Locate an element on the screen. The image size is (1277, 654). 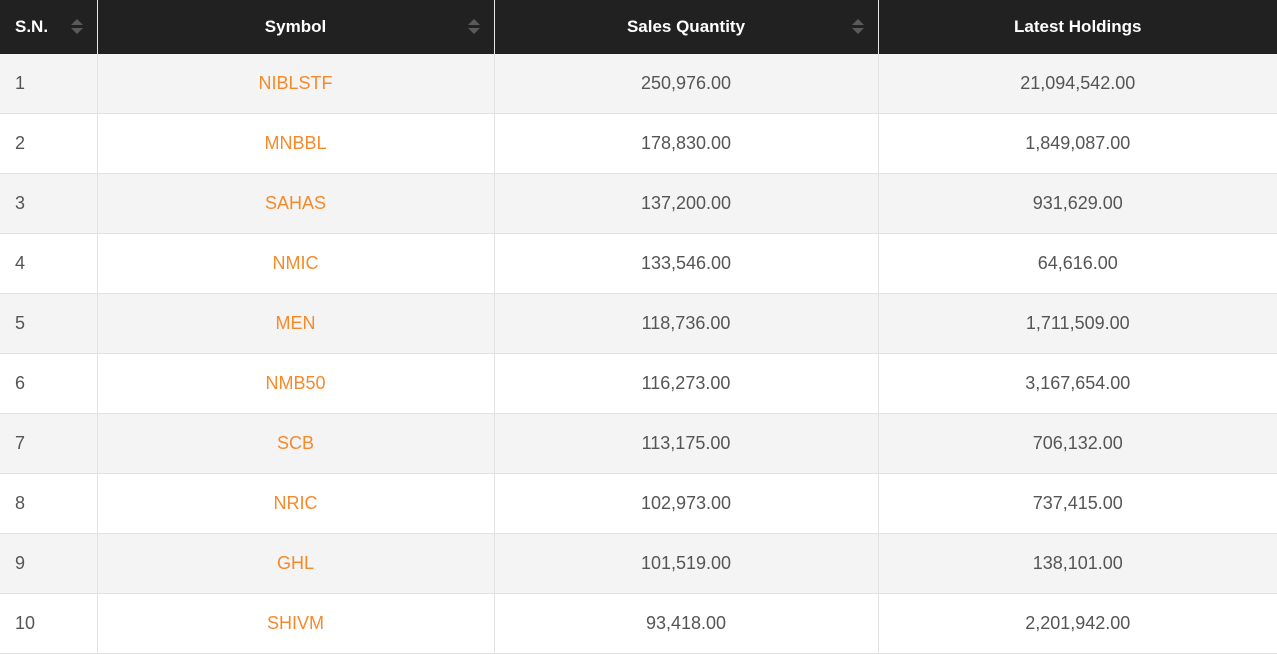
table-row: 5 MEN 118,736.00 1,711,509.00 is located at coordinates (638, 323).